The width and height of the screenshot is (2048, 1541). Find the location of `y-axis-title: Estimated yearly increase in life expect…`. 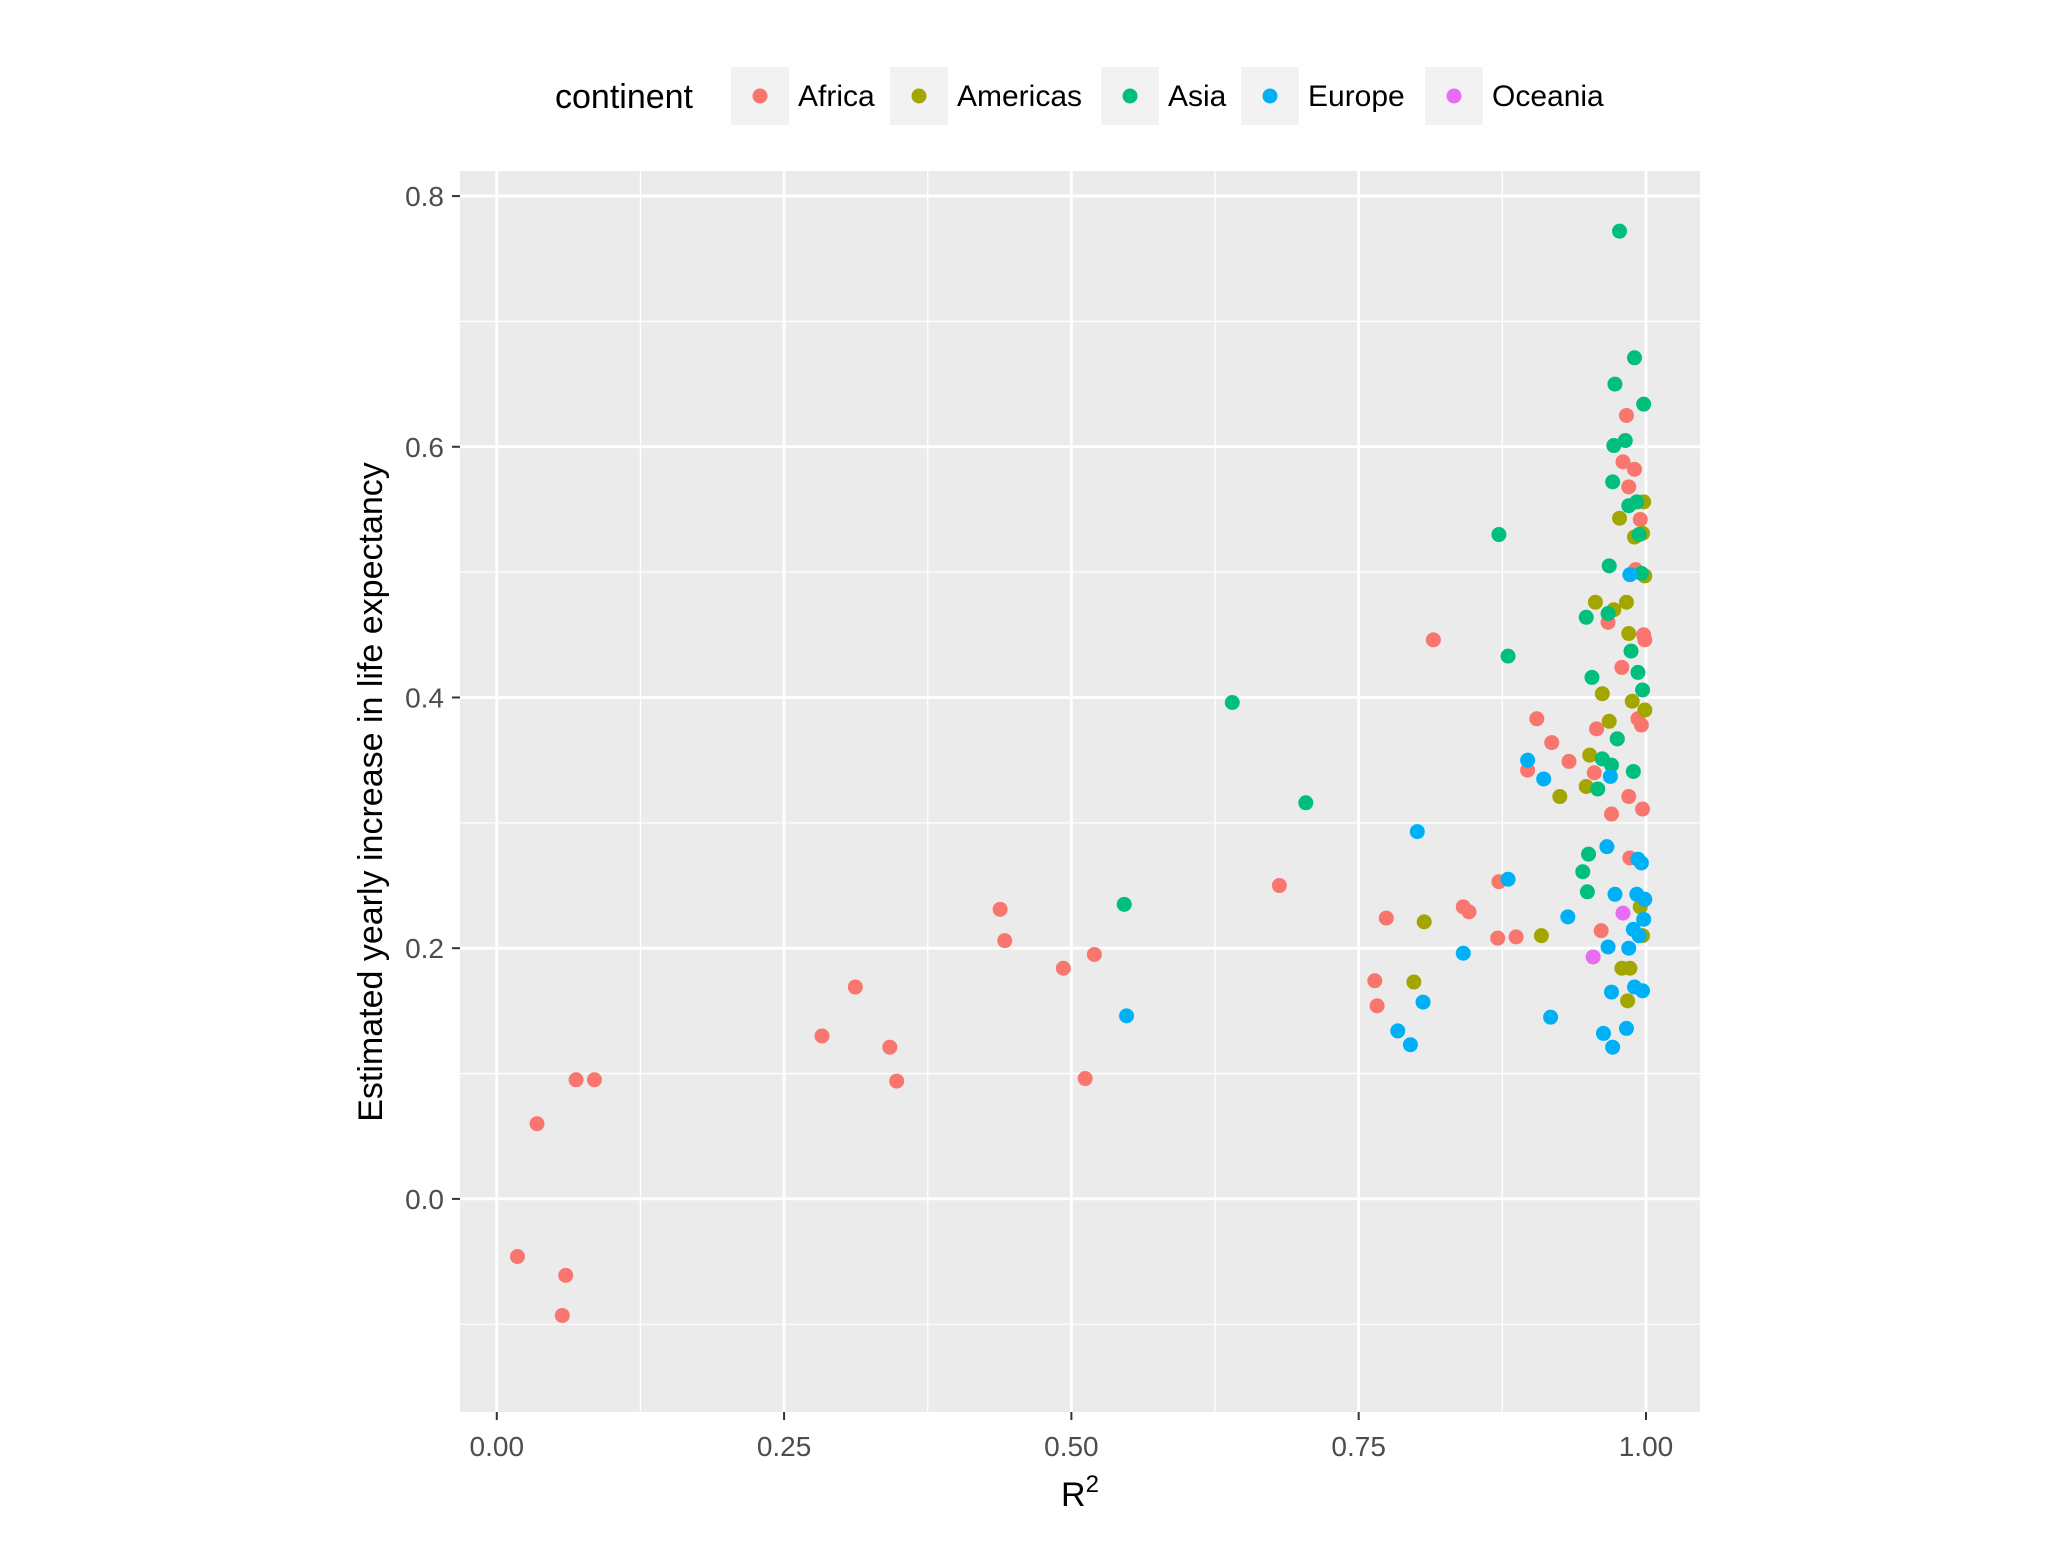

y-axis-title: Estimated yearly increase in life expect… is located at coordinates (371, 792).